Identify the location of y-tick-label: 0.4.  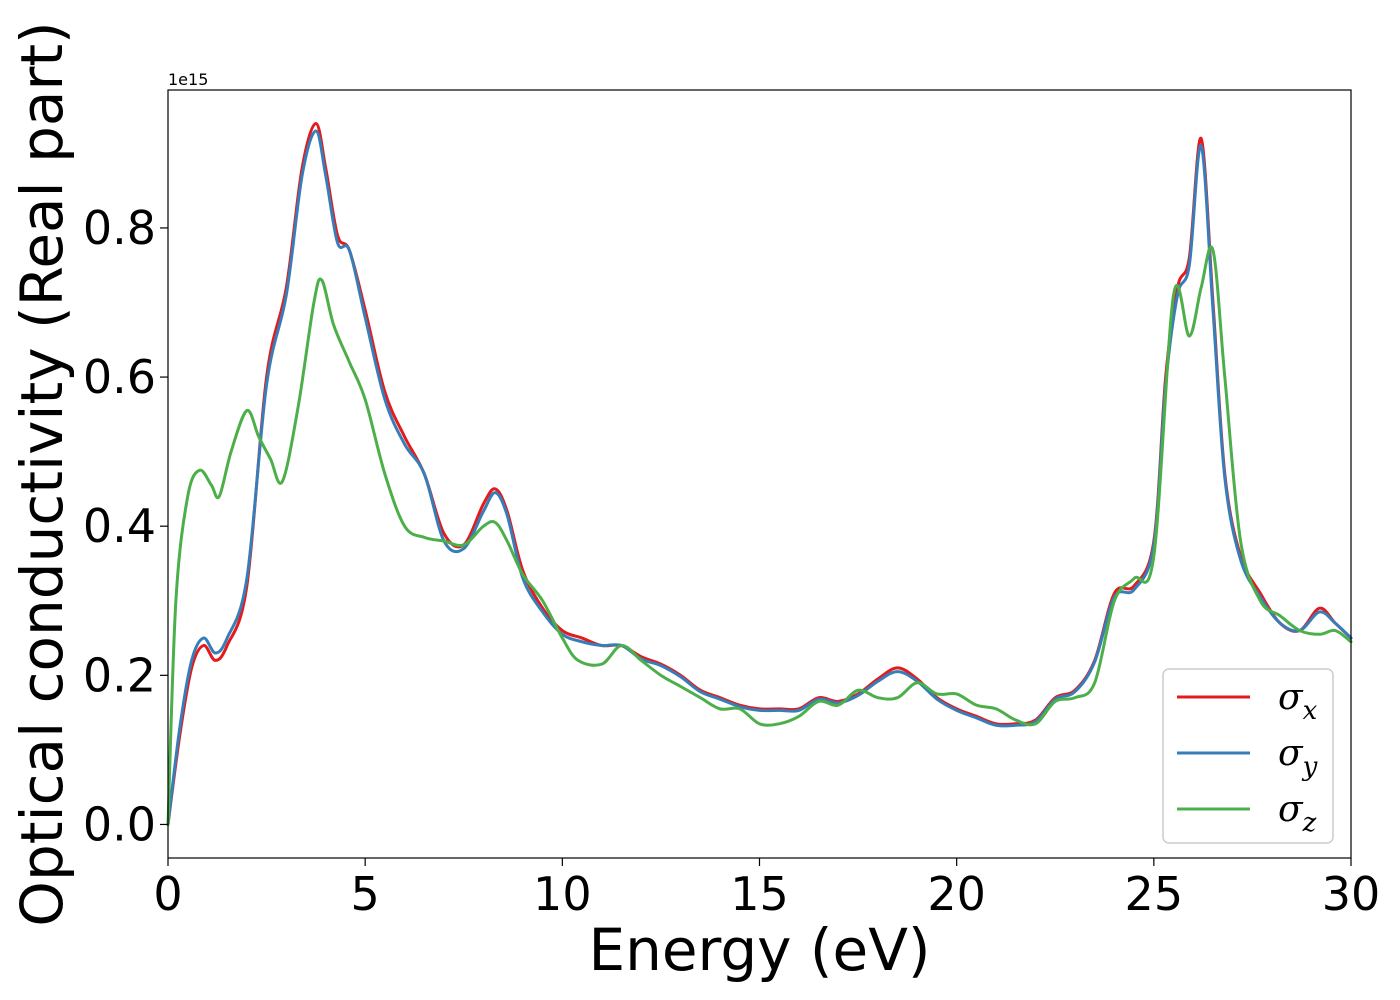
(119, 526).